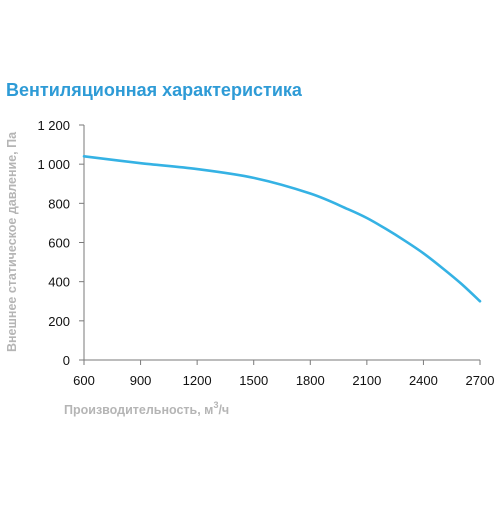  What do you see at coordinates (284, 373) in the screenshot?
I see `x-axis: 600 900 1200 1500 1800 2100 2400 2700` at bounding box center [284, 373].